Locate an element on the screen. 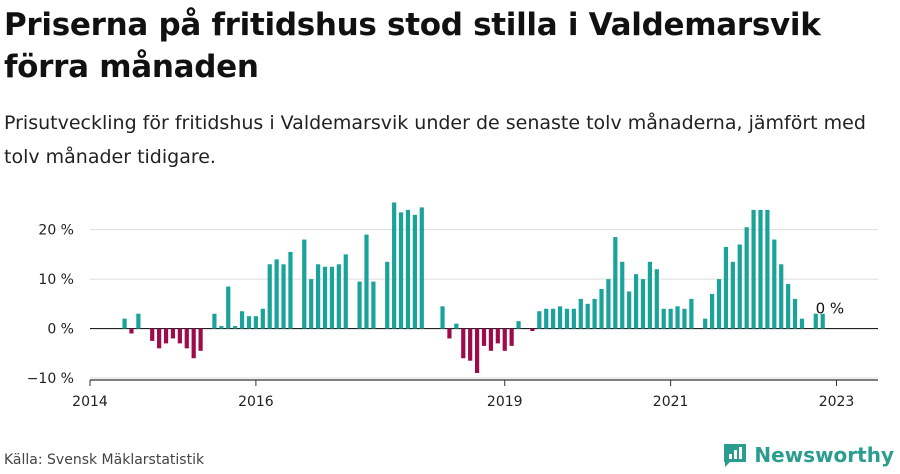 The height and width of the screenshot is (474, 900). x-tick-label: 2023 is located at coordinates (837, 402).